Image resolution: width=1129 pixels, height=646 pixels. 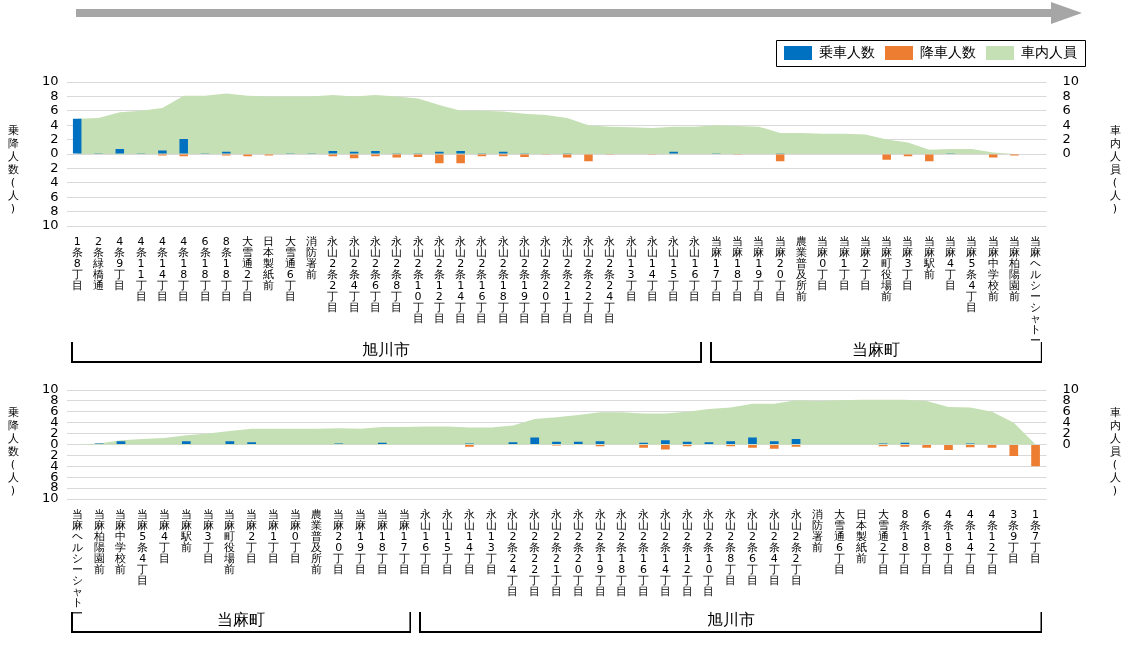 I want to click on x-tick-label: 2条緑橋通, so click(x=98, y=264).